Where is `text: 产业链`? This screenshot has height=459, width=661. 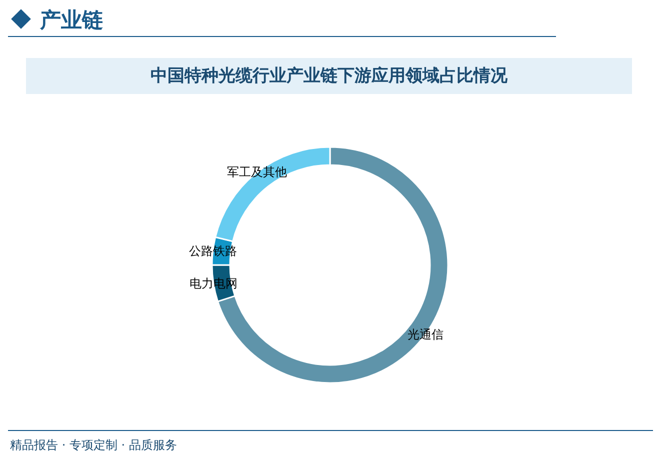
text: 产业链 is located at coordinates (71, 20).